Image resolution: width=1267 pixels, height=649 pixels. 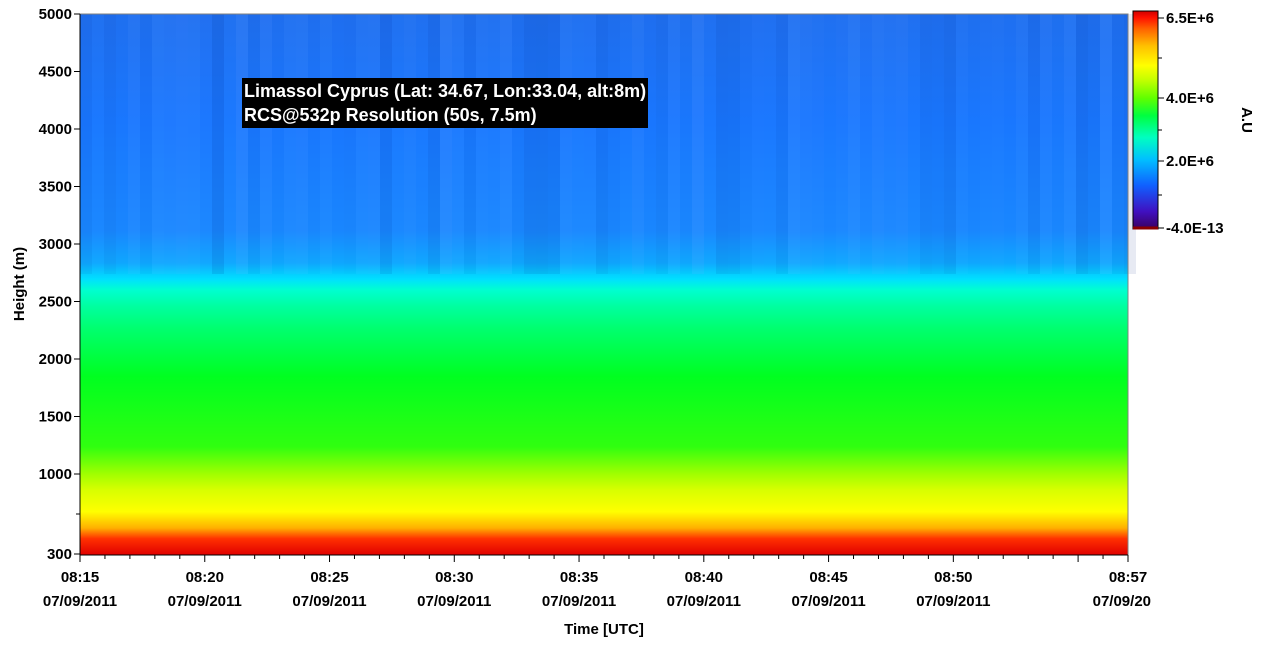 What do you see at coordinates (1195, 228) in the screenshot?
I see `colorbar-tick-label: -4.0E-13` at bounding box center [1195, 228].